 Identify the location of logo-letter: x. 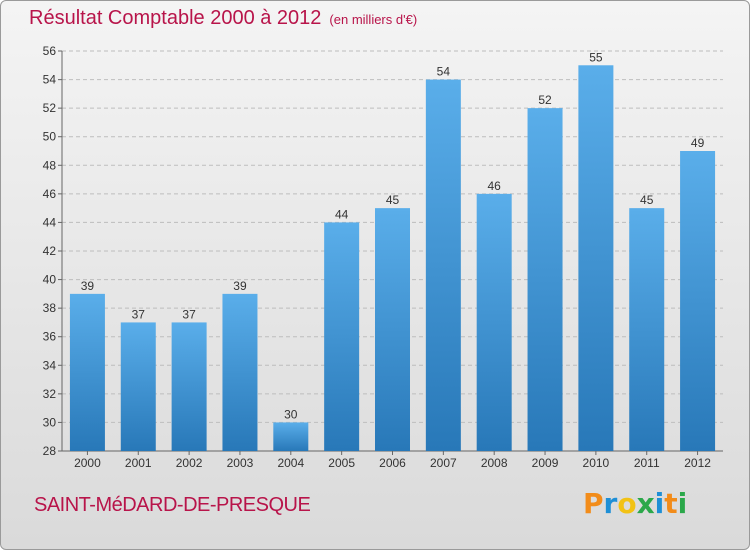
(645, 503).